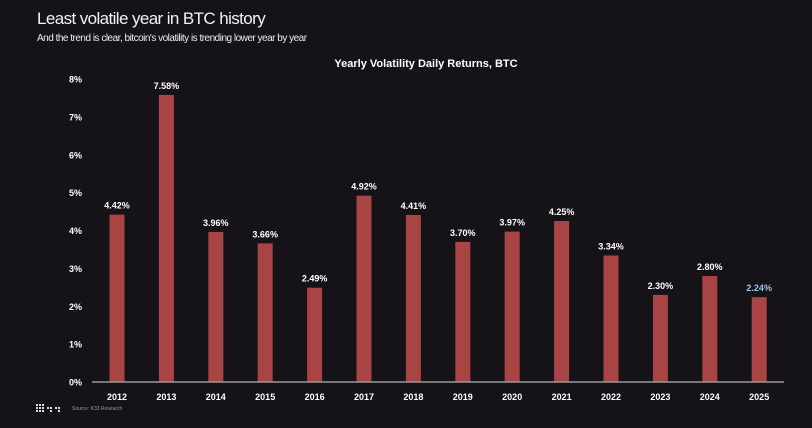 The width and height of the screenshot is (812, 428). What do you see at coordinates (364, 288) in the screenshot?
I see `bar-2017` at bounding box center [364, 288].